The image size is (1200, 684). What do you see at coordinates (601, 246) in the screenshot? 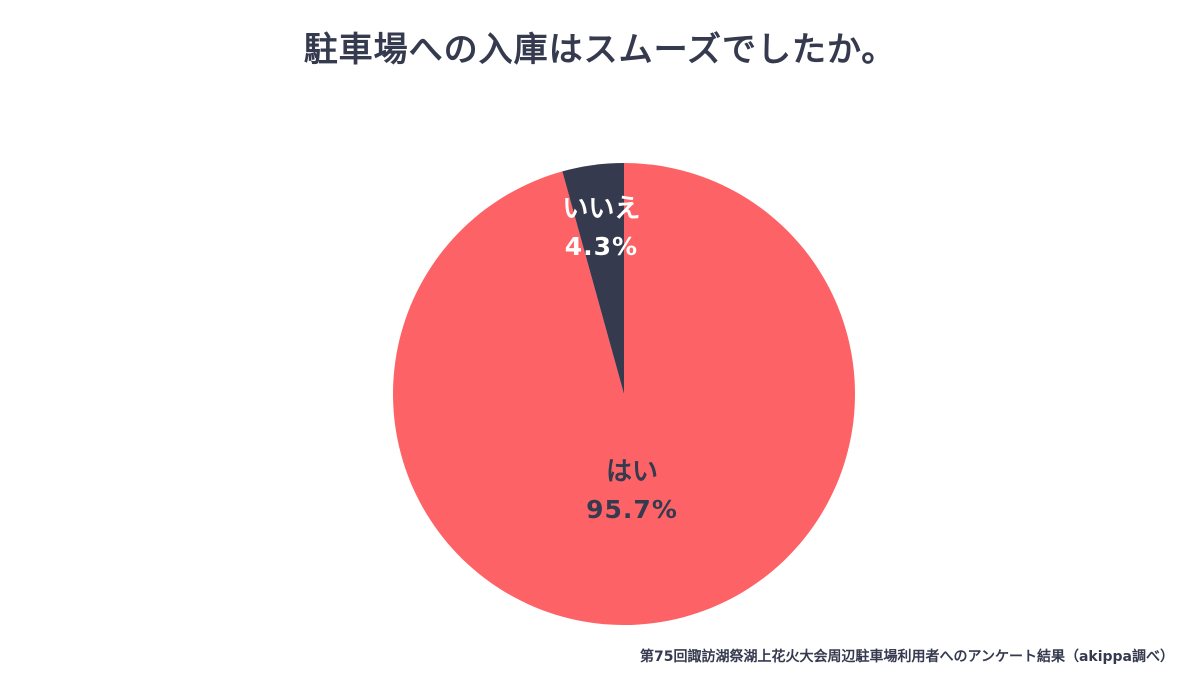
I see `slice-percent-1: 4.3%` at bounding box center [601, 246].